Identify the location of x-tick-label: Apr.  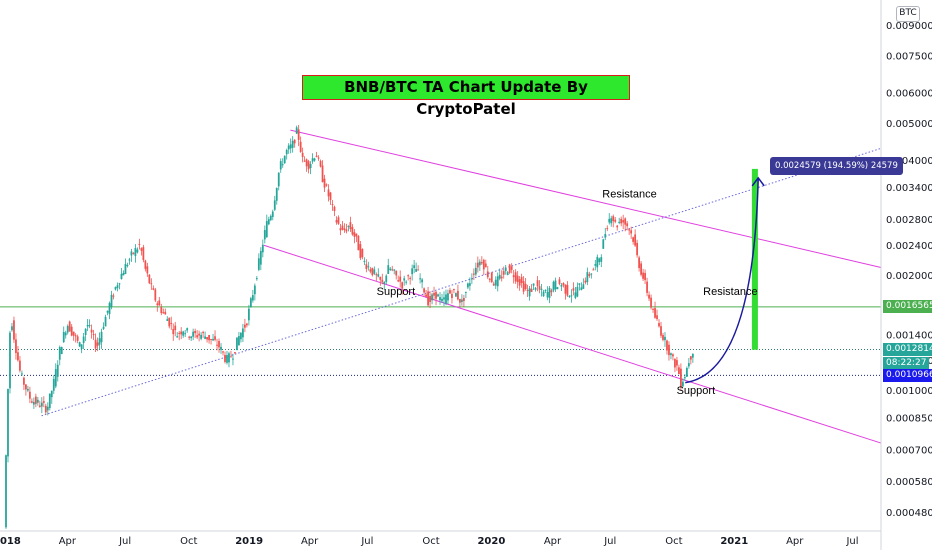
(310, 541).